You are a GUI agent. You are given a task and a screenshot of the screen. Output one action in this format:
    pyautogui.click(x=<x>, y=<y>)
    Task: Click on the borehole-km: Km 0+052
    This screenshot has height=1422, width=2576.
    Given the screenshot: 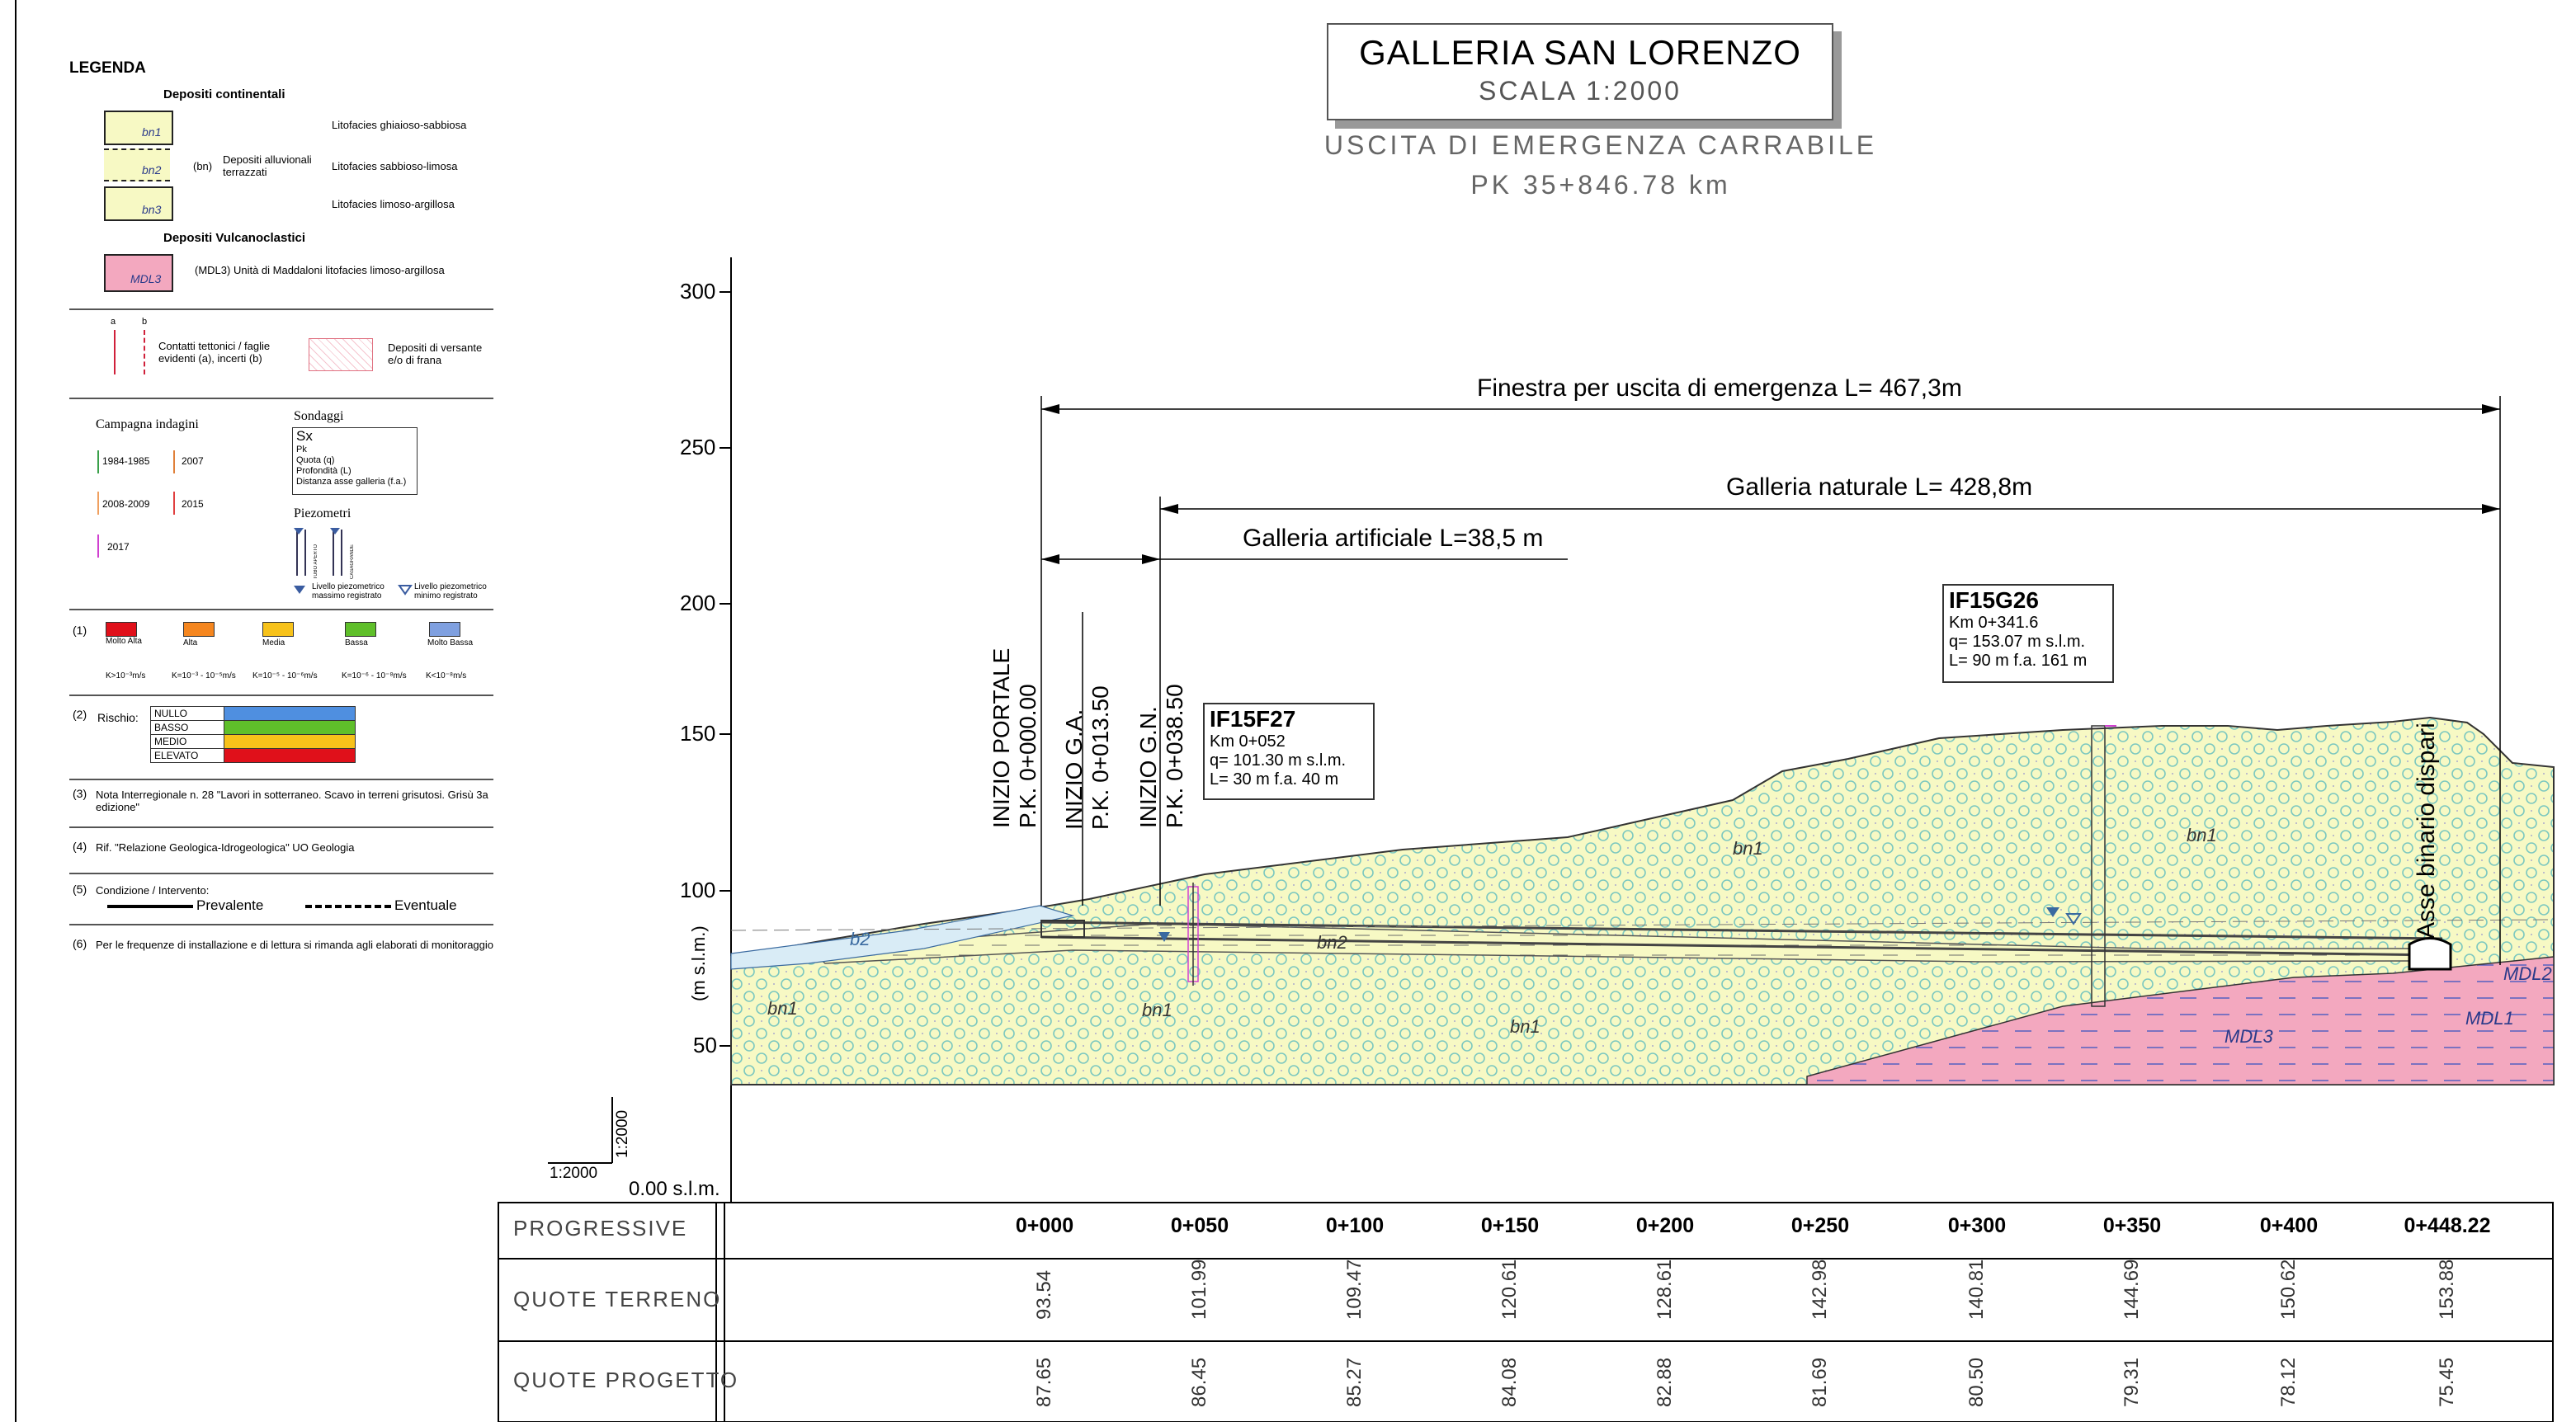 What is the action you would take?
    pyautogui.click(x=1248, y=741)
    